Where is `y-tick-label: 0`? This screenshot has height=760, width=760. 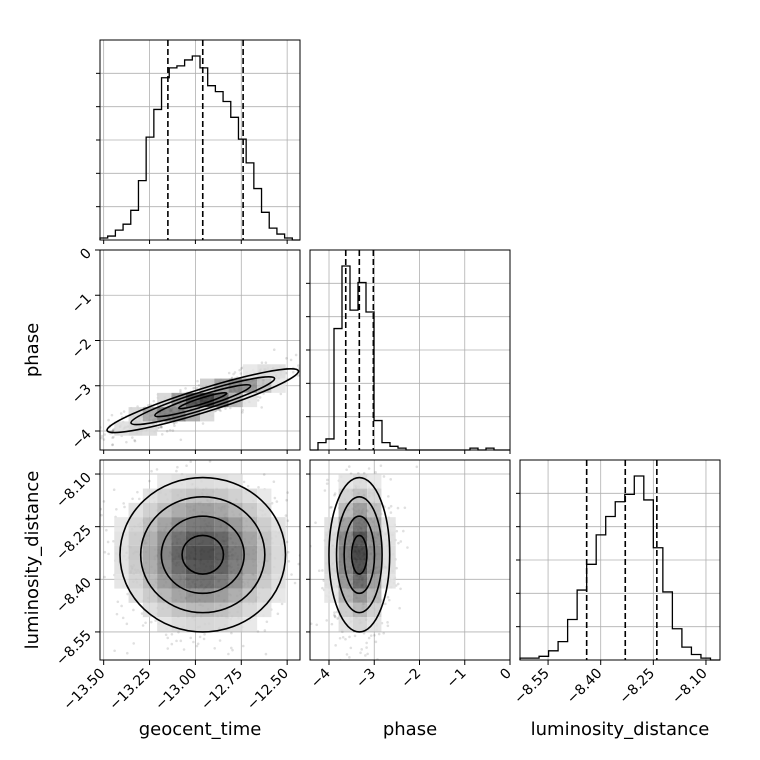 y-tick-label: 0 is located at coordinates (86, 255).